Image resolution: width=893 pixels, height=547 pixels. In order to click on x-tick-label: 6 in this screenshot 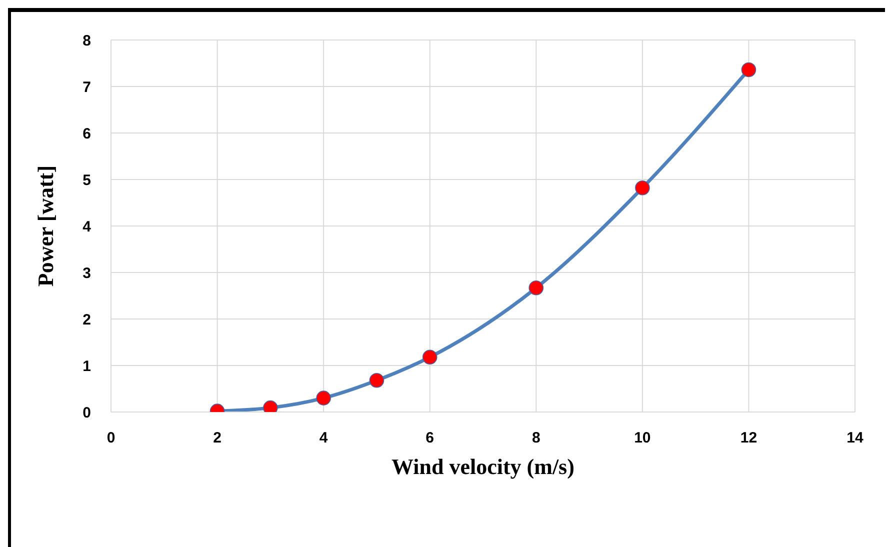, I will do `click(430, 438)`.